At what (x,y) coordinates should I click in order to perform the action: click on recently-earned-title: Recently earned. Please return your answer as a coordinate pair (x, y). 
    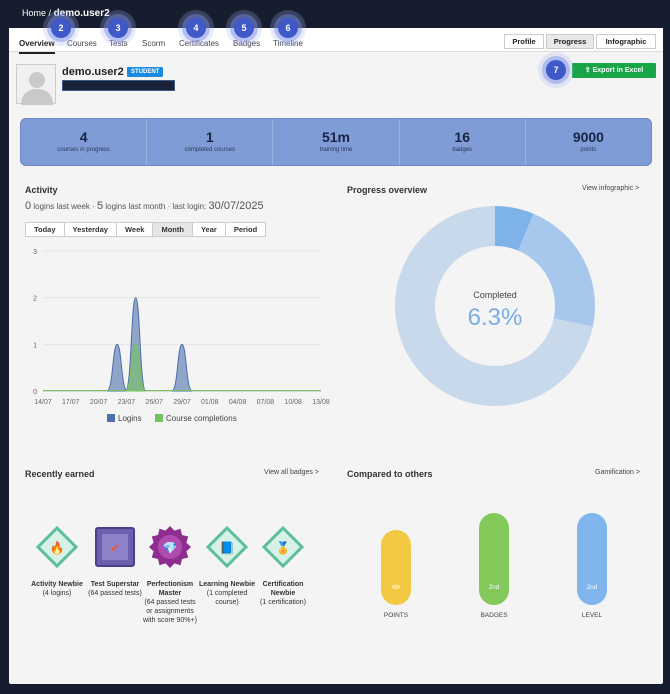
    Looking at the image, I should click on (60, 474).